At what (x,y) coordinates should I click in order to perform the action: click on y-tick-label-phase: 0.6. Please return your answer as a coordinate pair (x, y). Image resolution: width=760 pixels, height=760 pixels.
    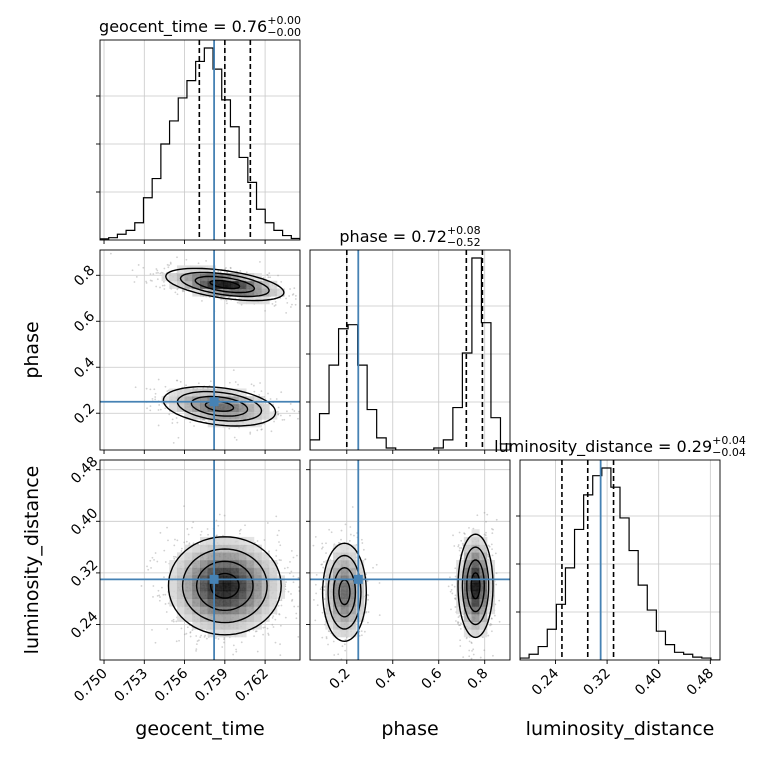
    Looking at the image, I should click on (84, 321).